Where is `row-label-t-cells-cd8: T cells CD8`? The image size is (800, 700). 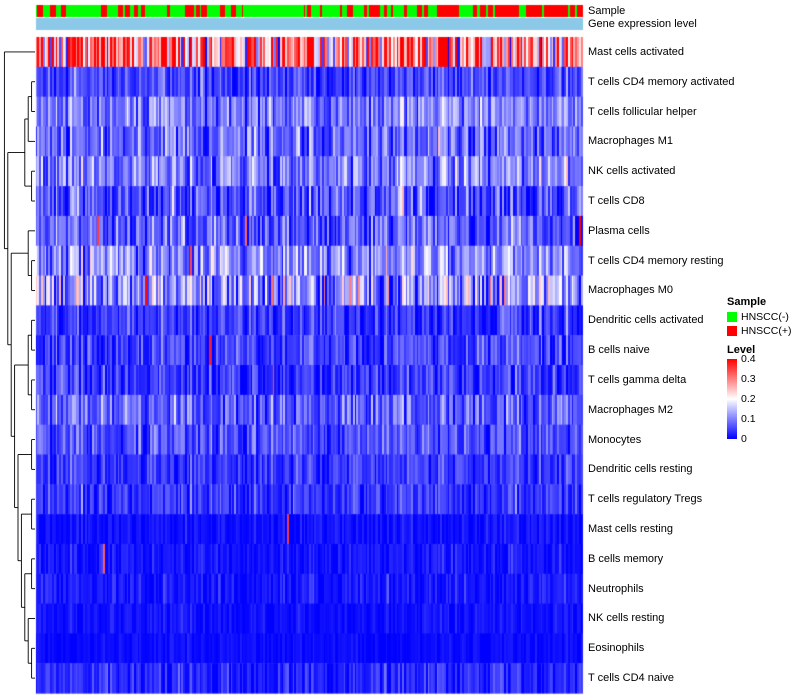 row-label-t-cells-cd8: T cells CD8 is located at coordinates (616, 201).